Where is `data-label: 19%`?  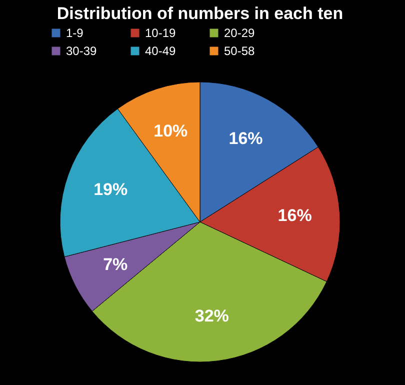 data-label: 19% is located at coordinates (111, 189).